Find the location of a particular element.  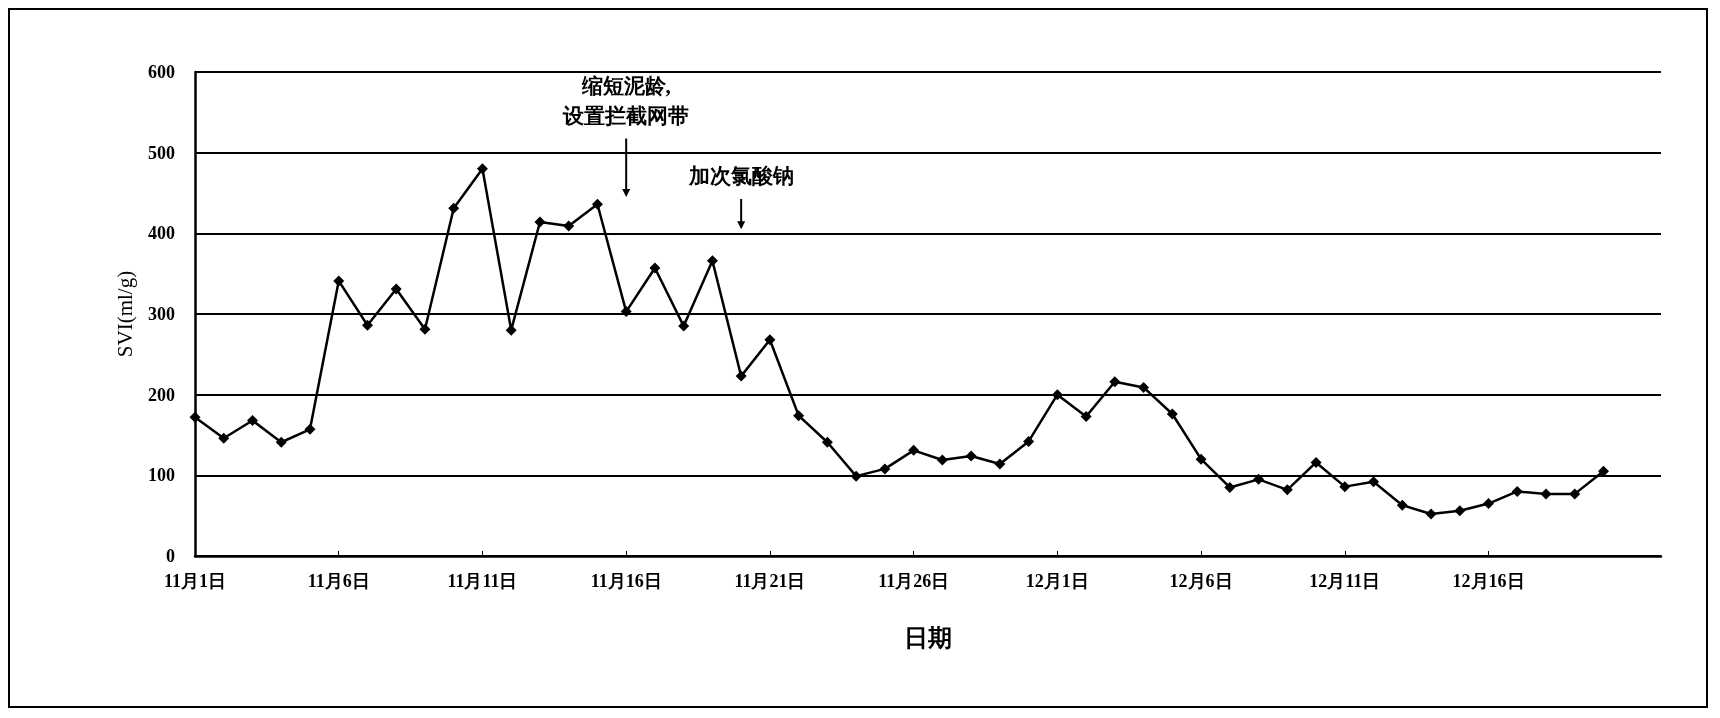

y-tick-label: 400 is located at coordinates (161, 233).